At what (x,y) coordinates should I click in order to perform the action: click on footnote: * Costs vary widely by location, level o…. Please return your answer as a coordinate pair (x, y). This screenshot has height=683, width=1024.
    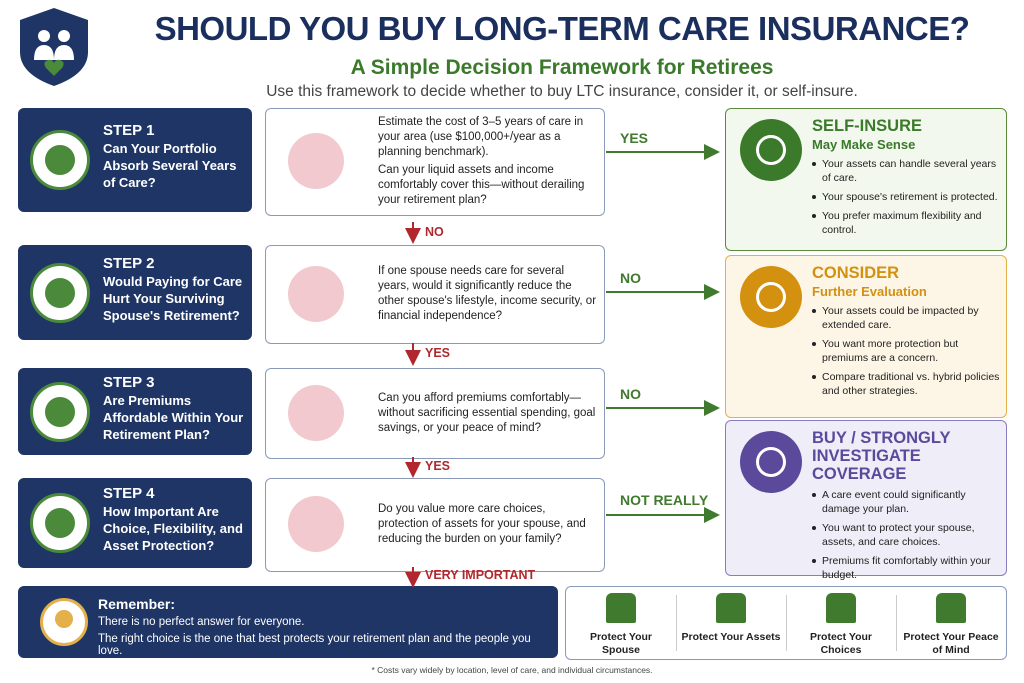
    Looking at the image, I should click on (512, 670).